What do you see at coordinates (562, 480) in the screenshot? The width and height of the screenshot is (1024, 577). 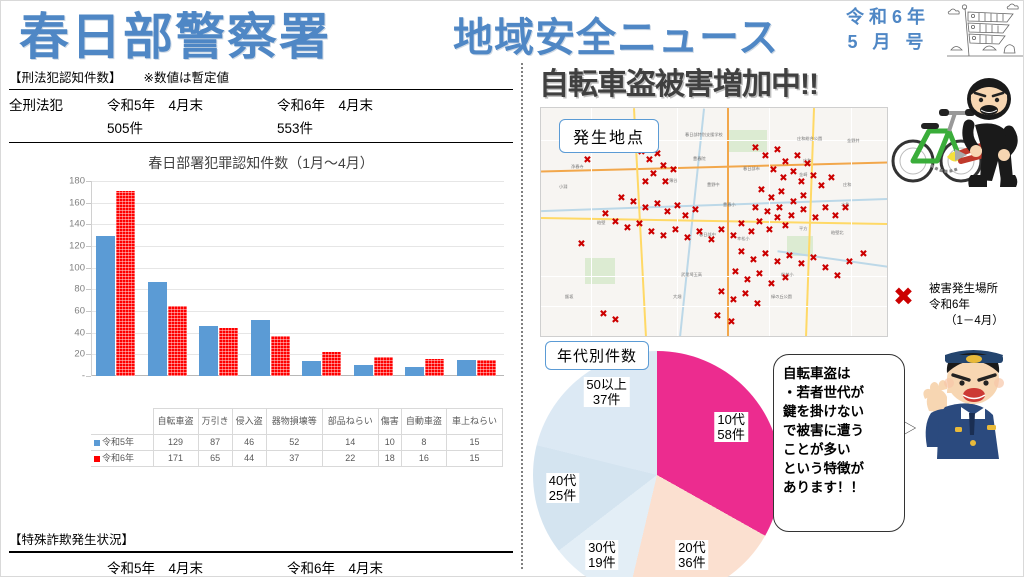 I see `pie-slice-name: 40代` at bounding box center [562, 480].